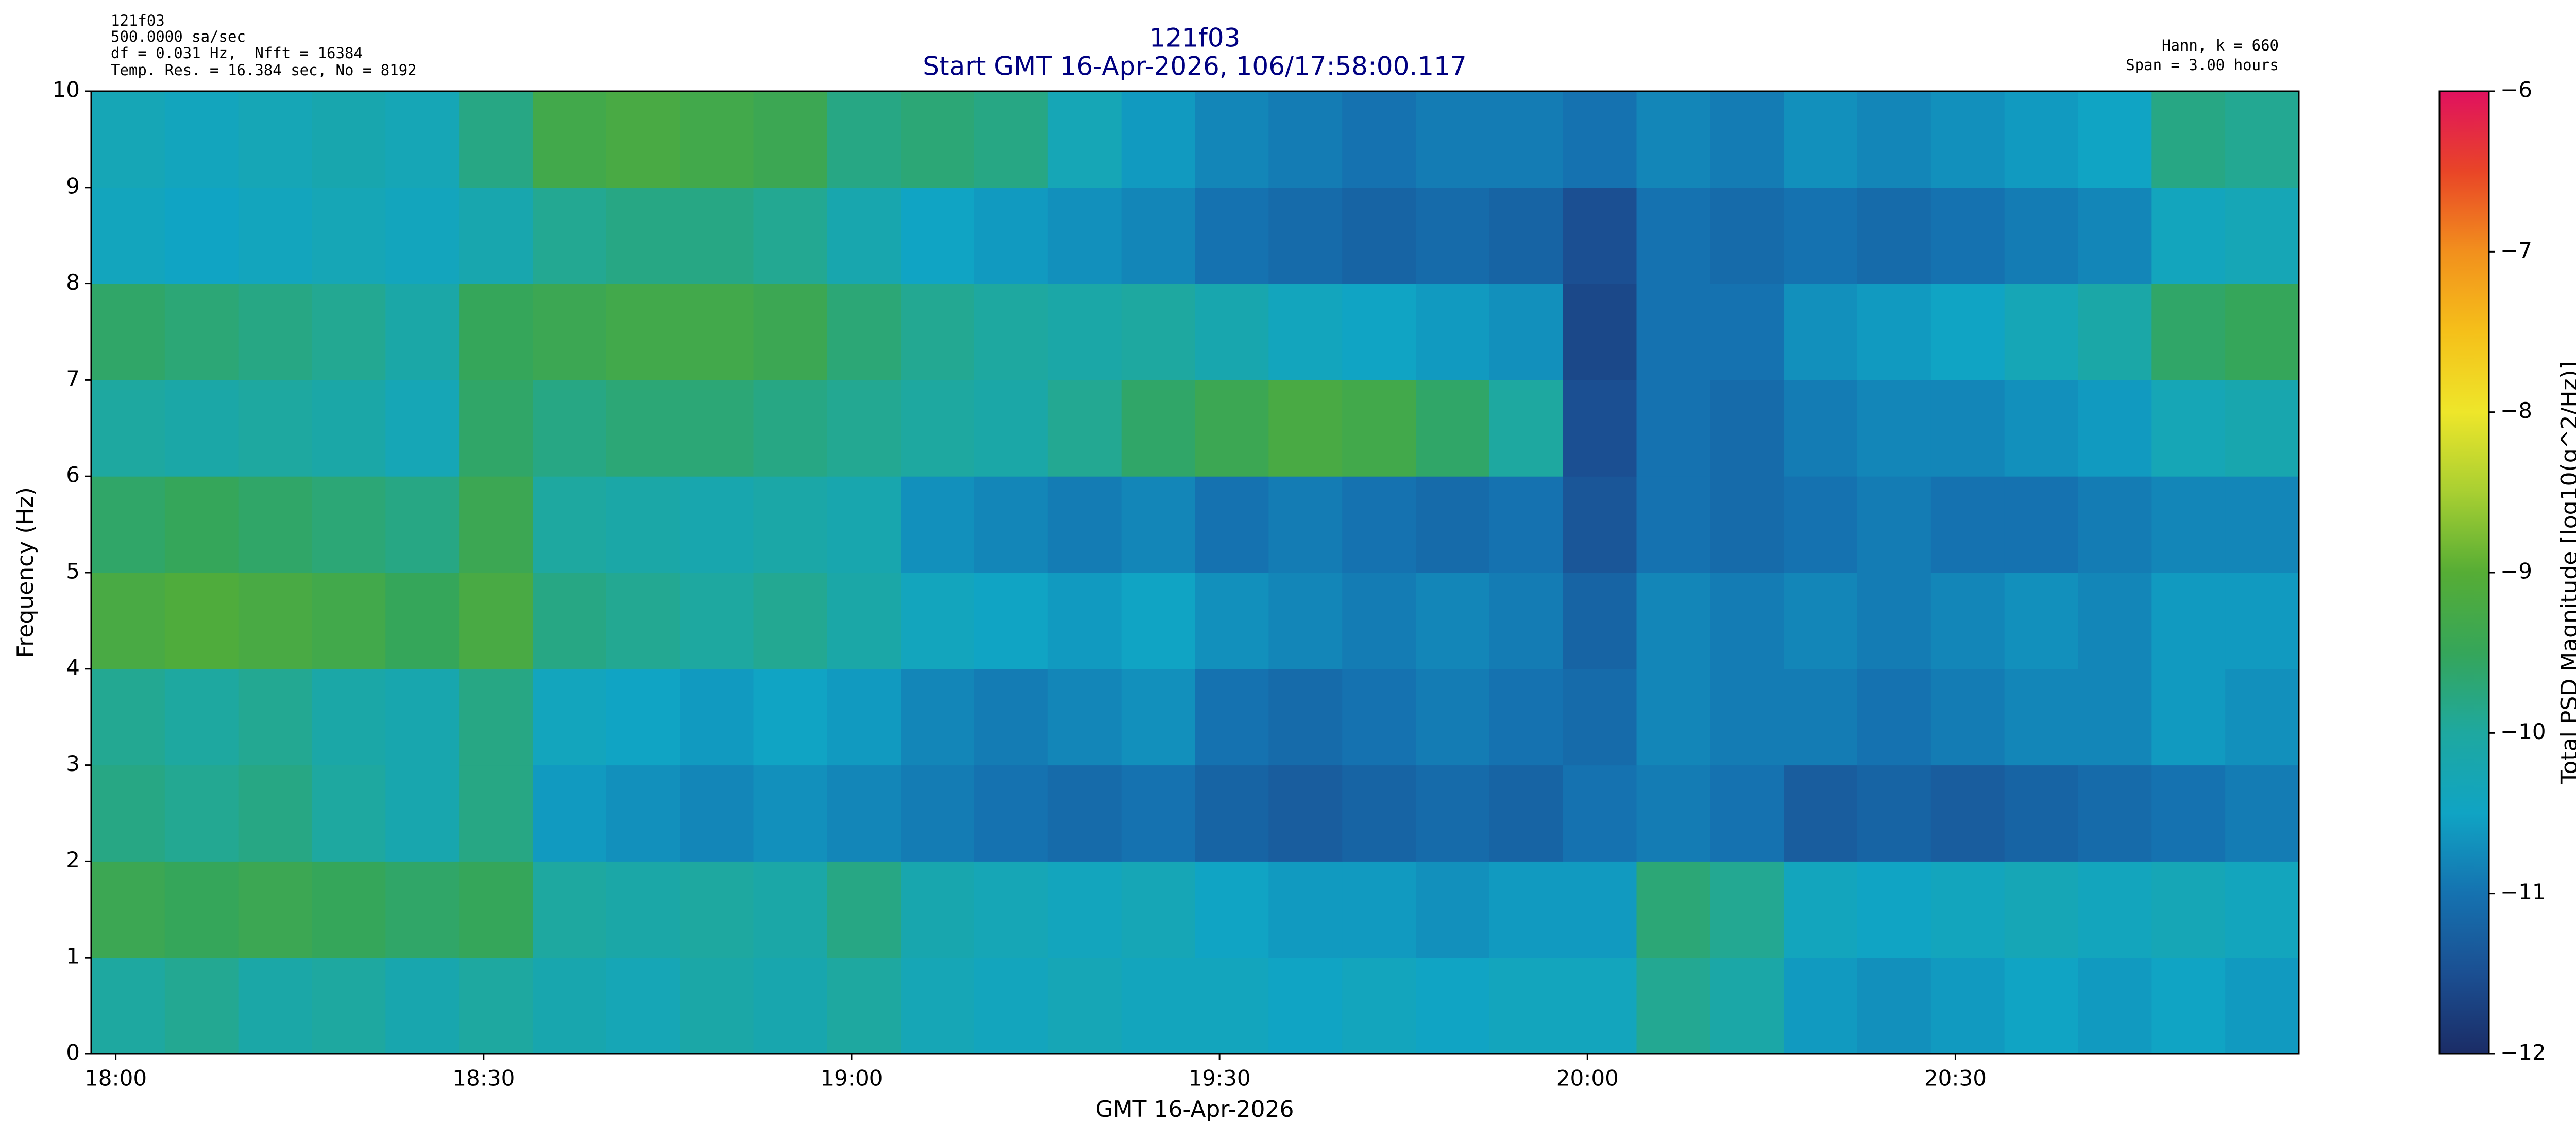  Describe the element at coordinates (1195, 38) in the screenshot. I see `chart-title: 121f03` at that location.